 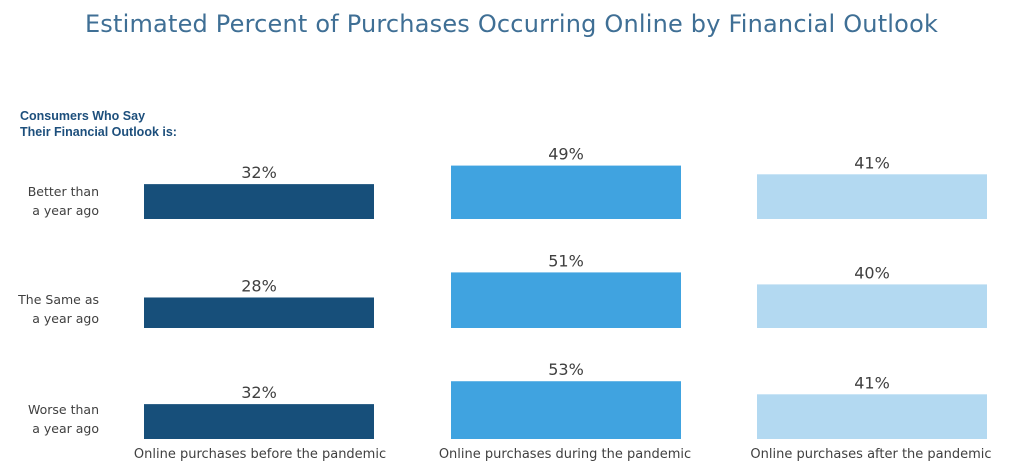 I want to click on bar-during-same, so click(x=566, y=300).